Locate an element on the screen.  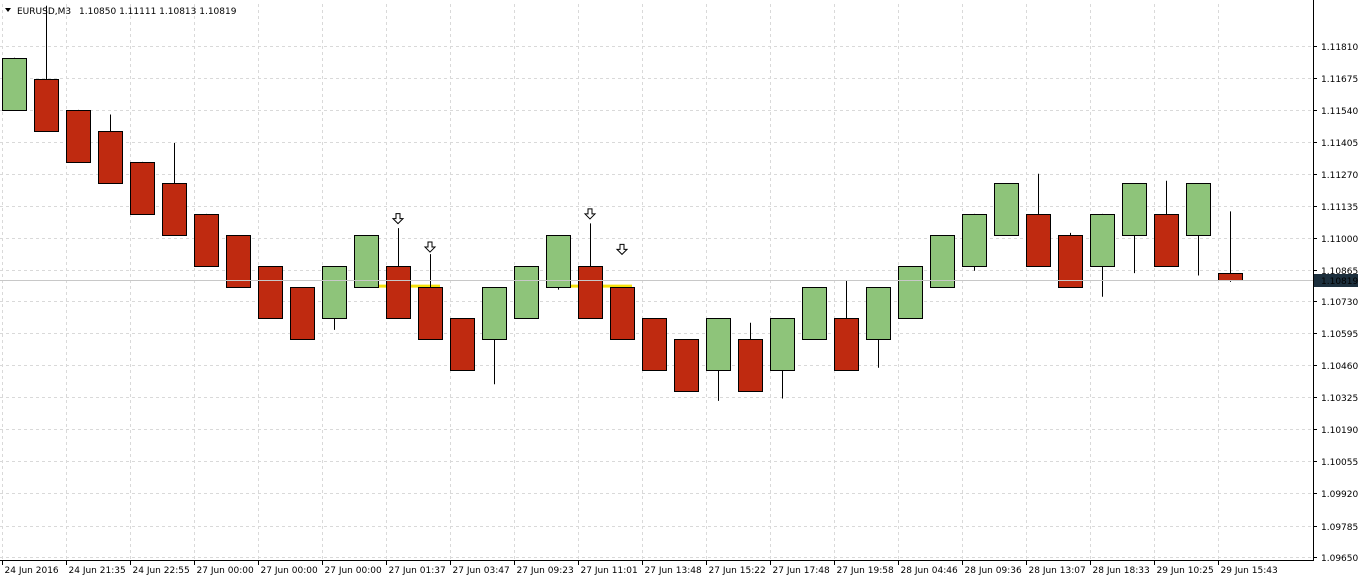
price-tick-label: 1.09785 is located at coordinates (1339, 528).